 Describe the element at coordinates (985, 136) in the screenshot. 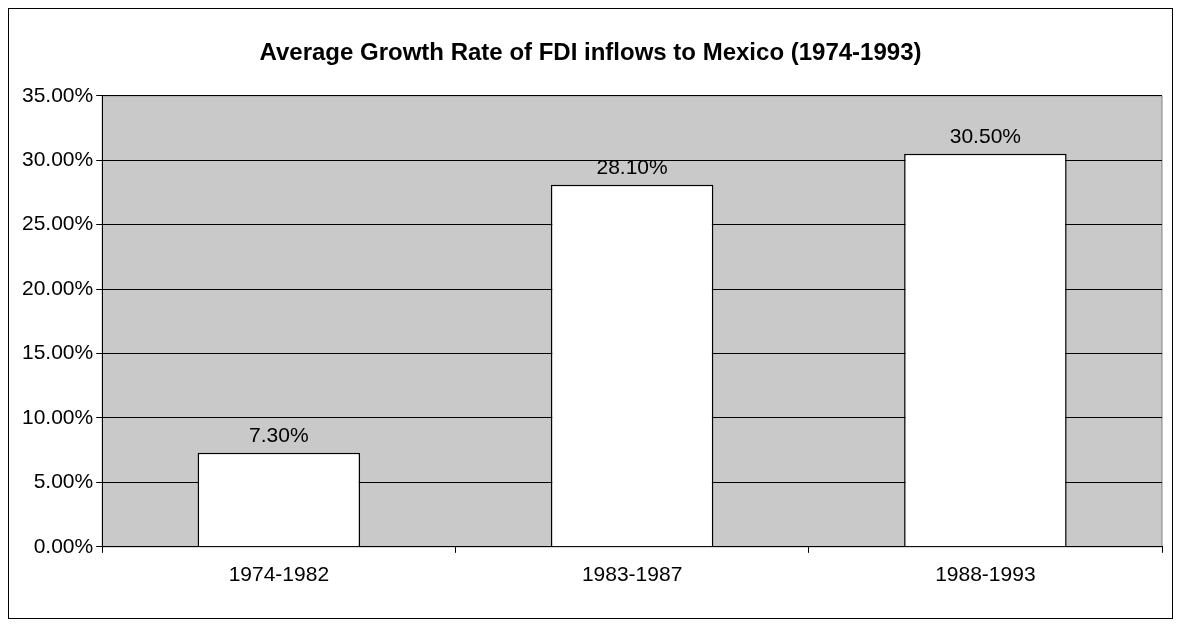

I see `data-label: 30.50%` at that location.